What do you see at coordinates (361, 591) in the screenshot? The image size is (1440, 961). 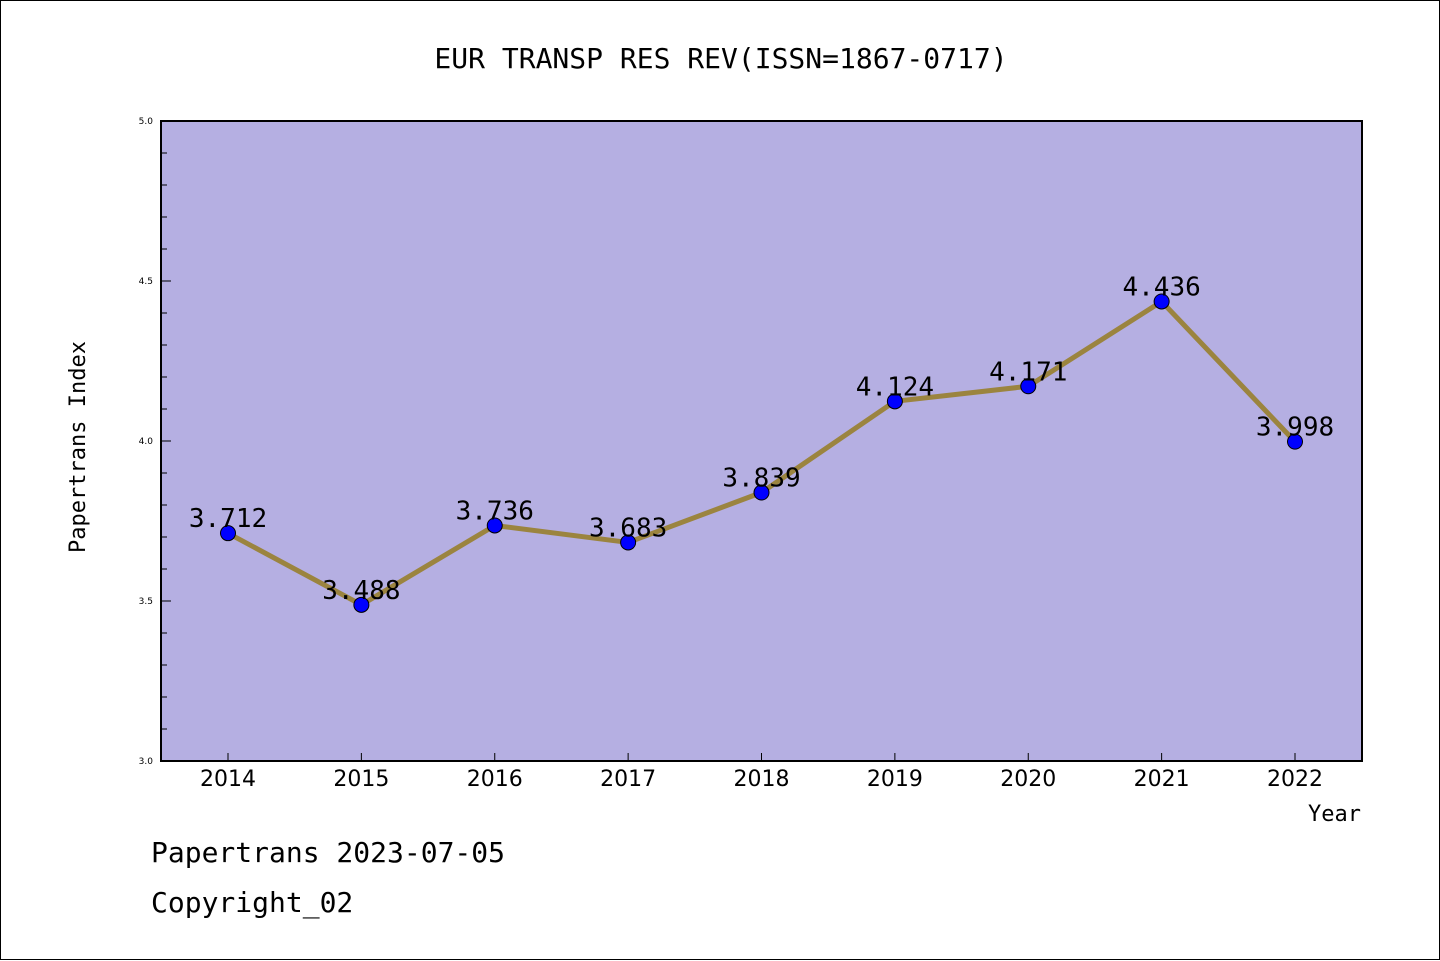 I see `data-label: 3.488` at bounding box center [361, 591].